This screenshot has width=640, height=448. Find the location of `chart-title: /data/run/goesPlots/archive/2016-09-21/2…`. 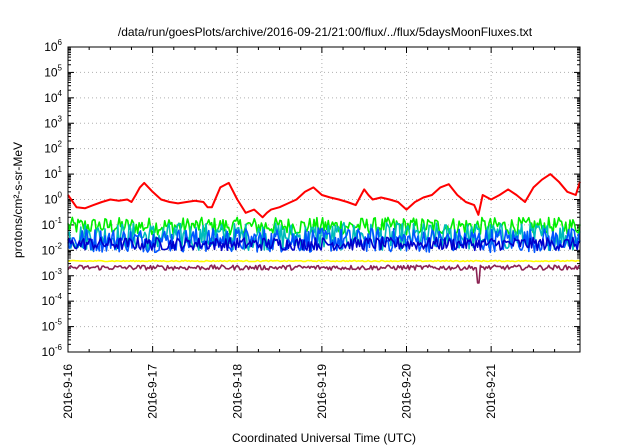

chart-title: /data/run/goesPlots/archive/2016-09-21/2… is located at coordinates (325, 32).